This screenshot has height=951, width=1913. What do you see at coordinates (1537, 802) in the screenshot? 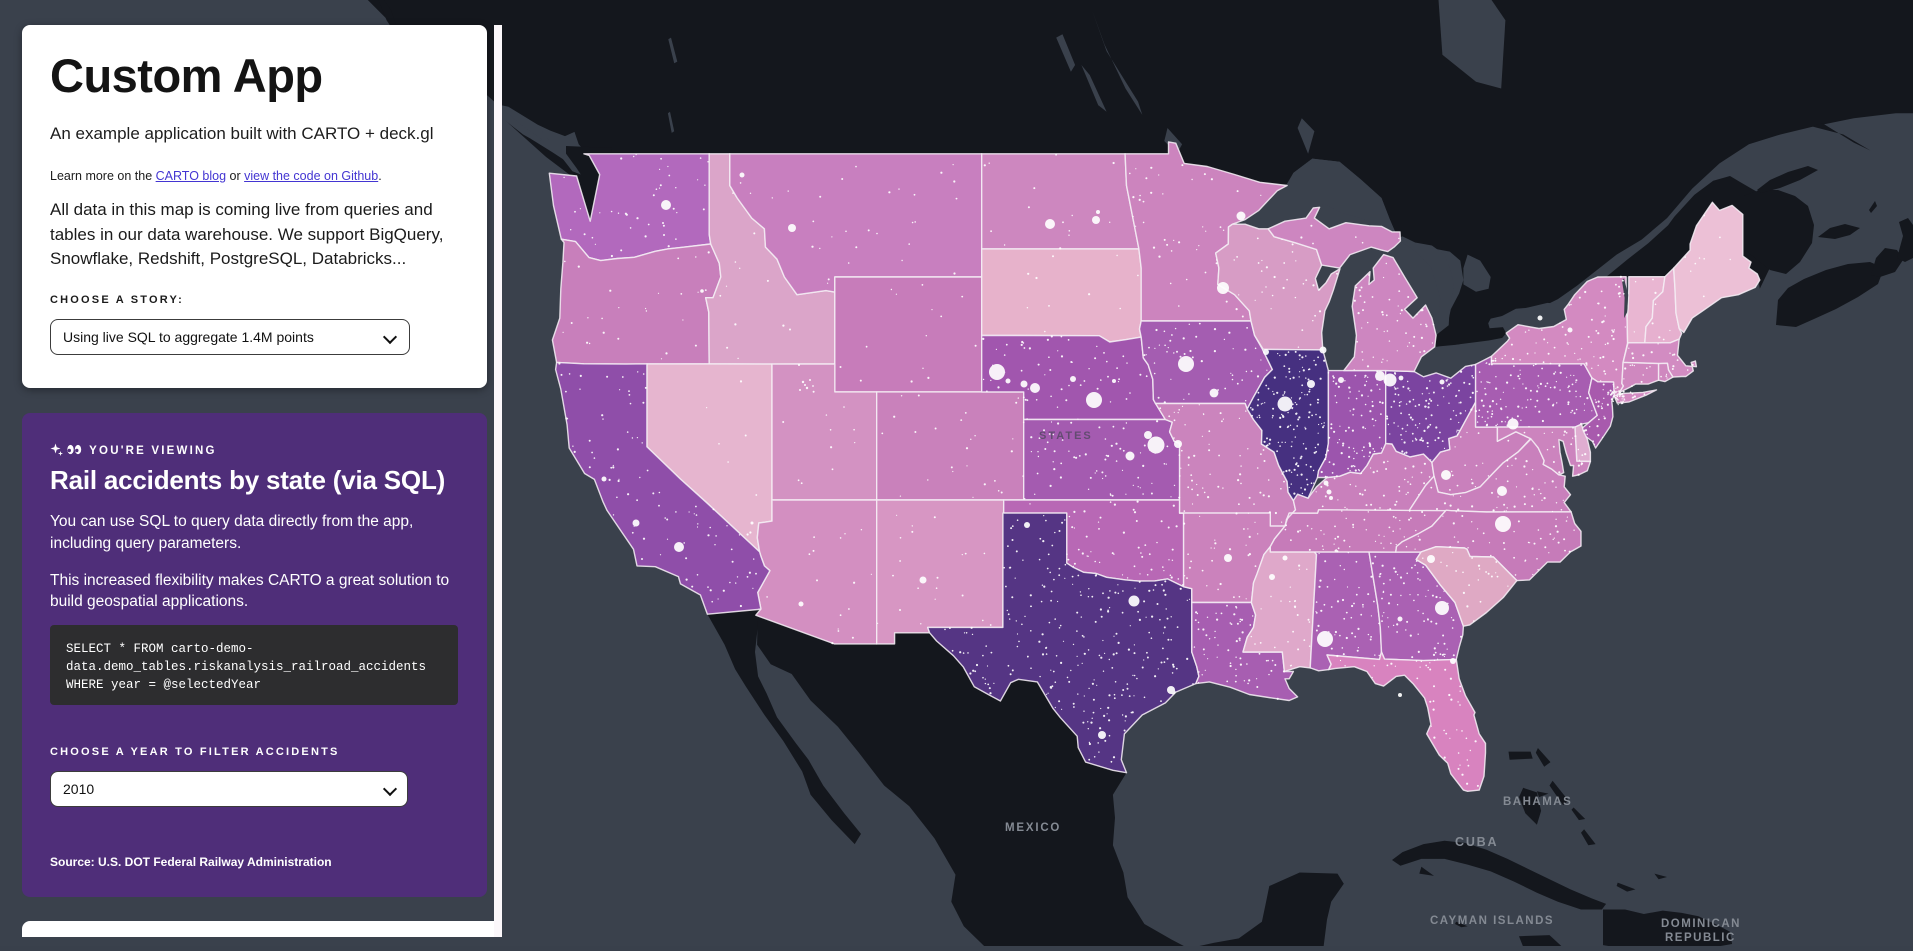
I see `svg-text: BAHAMAS` at bounding box center [1537, 802].